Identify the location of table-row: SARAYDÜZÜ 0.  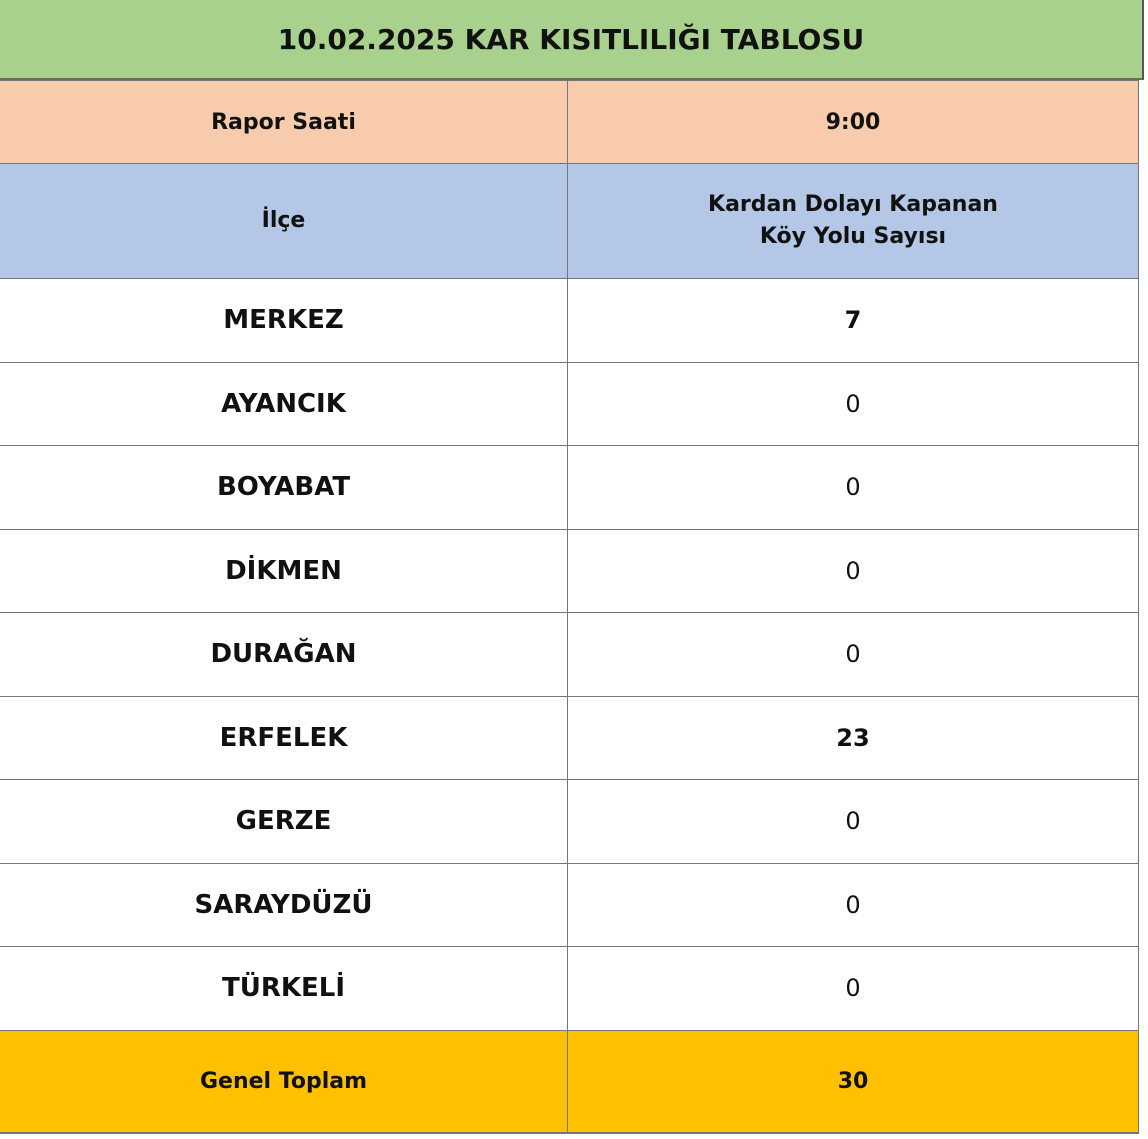
(569, 904).